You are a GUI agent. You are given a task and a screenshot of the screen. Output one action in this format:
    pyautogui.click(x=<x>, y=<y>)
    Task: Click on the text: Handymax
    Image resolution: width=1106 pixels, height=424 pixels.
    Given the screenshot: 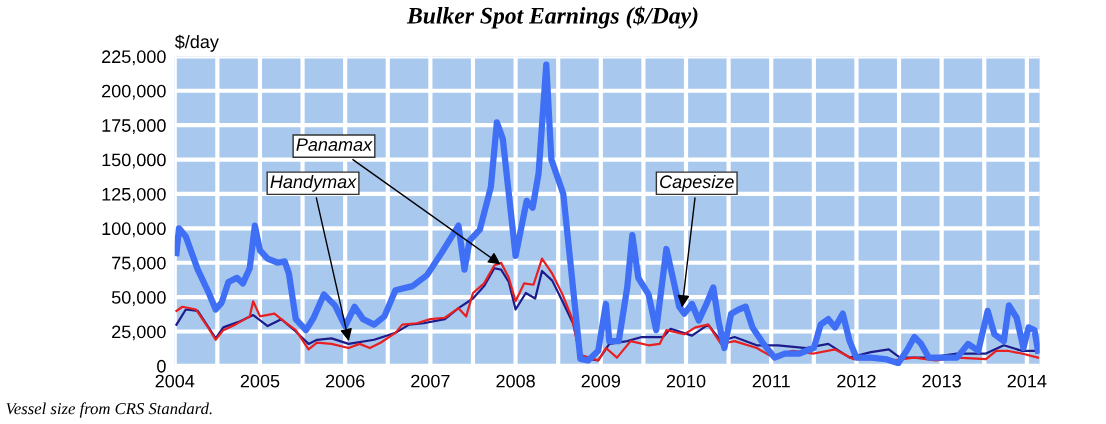 What is the action you would take?
    pyautogui.click(x=313, y=183)
    